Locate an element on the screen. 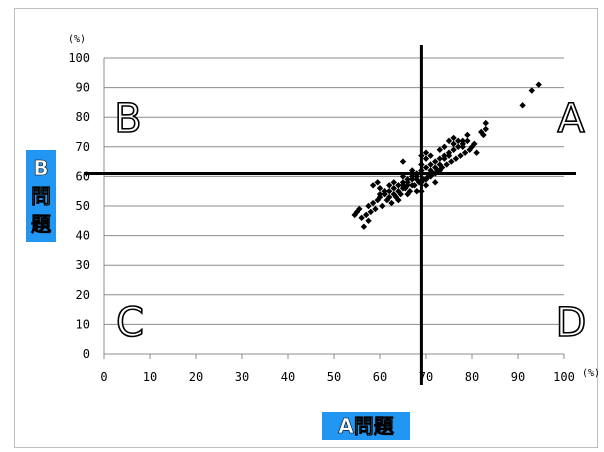 This screenshot has height=452, width=604. x-tick-label: 30 is located at coordinates (242, 377).